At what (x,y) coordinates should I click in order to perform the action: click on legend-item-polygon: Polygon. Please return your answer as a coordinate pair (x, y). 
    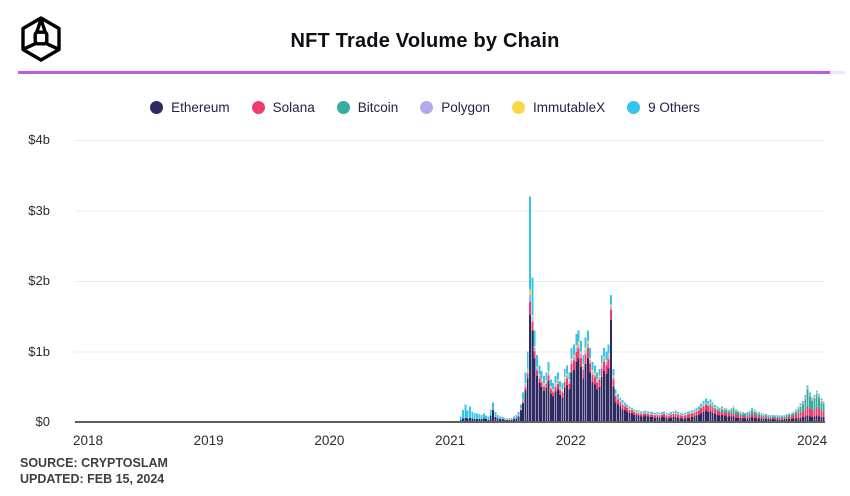
    Looking at the image, I should click on (455, 107).